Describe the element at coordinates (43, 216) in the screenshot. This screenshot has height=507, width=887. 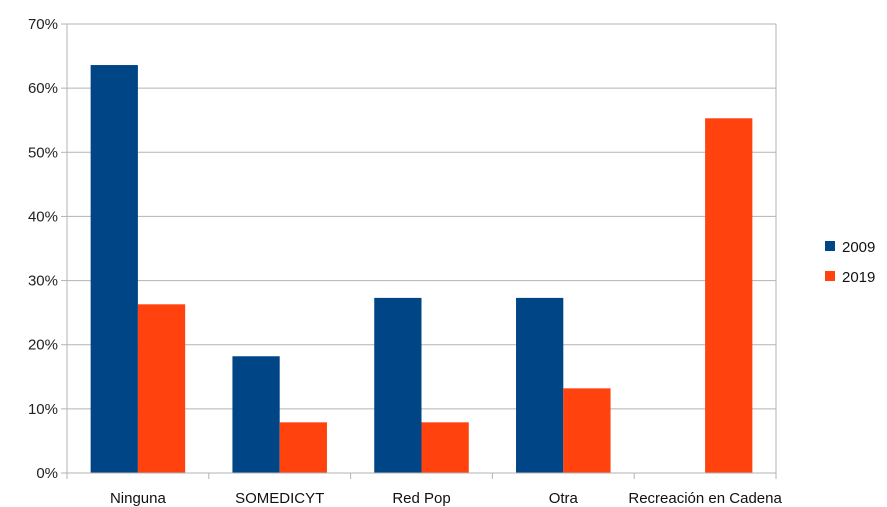
I see `y-tick-label: 40%` at that location.